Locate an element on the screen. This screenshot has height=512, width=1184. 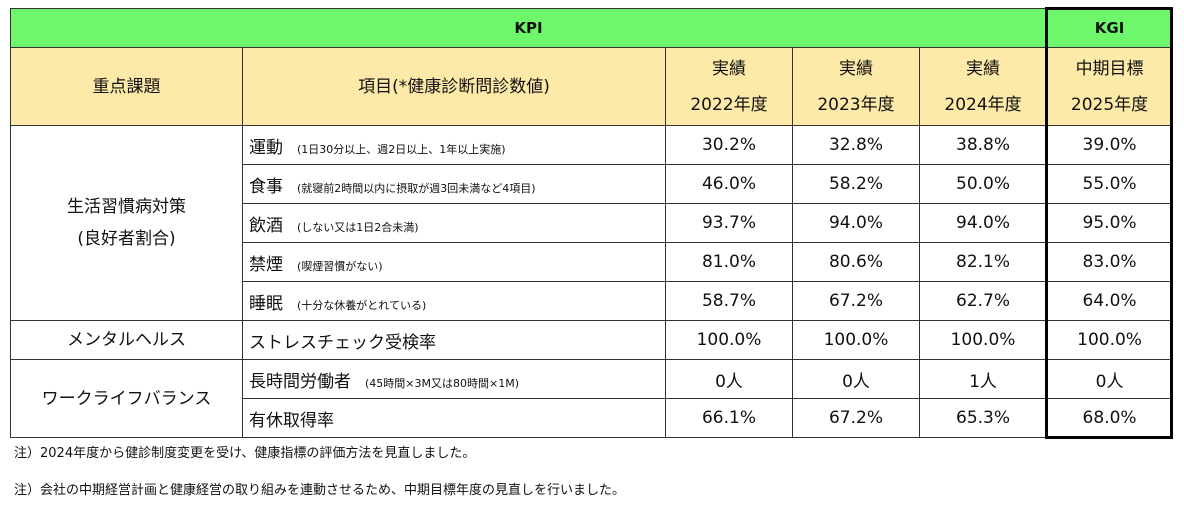
value-cell: 81.0% is located at coordinates (729, 262).